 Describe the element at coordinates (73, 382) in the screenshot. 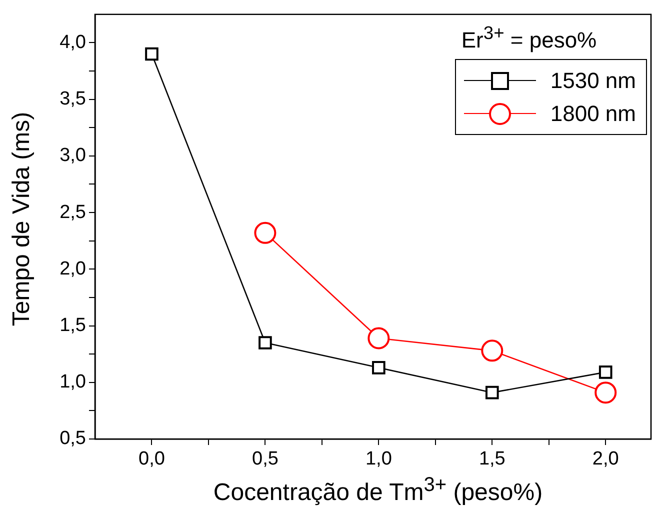

I see `y-tick-label: 1,0` at that location.